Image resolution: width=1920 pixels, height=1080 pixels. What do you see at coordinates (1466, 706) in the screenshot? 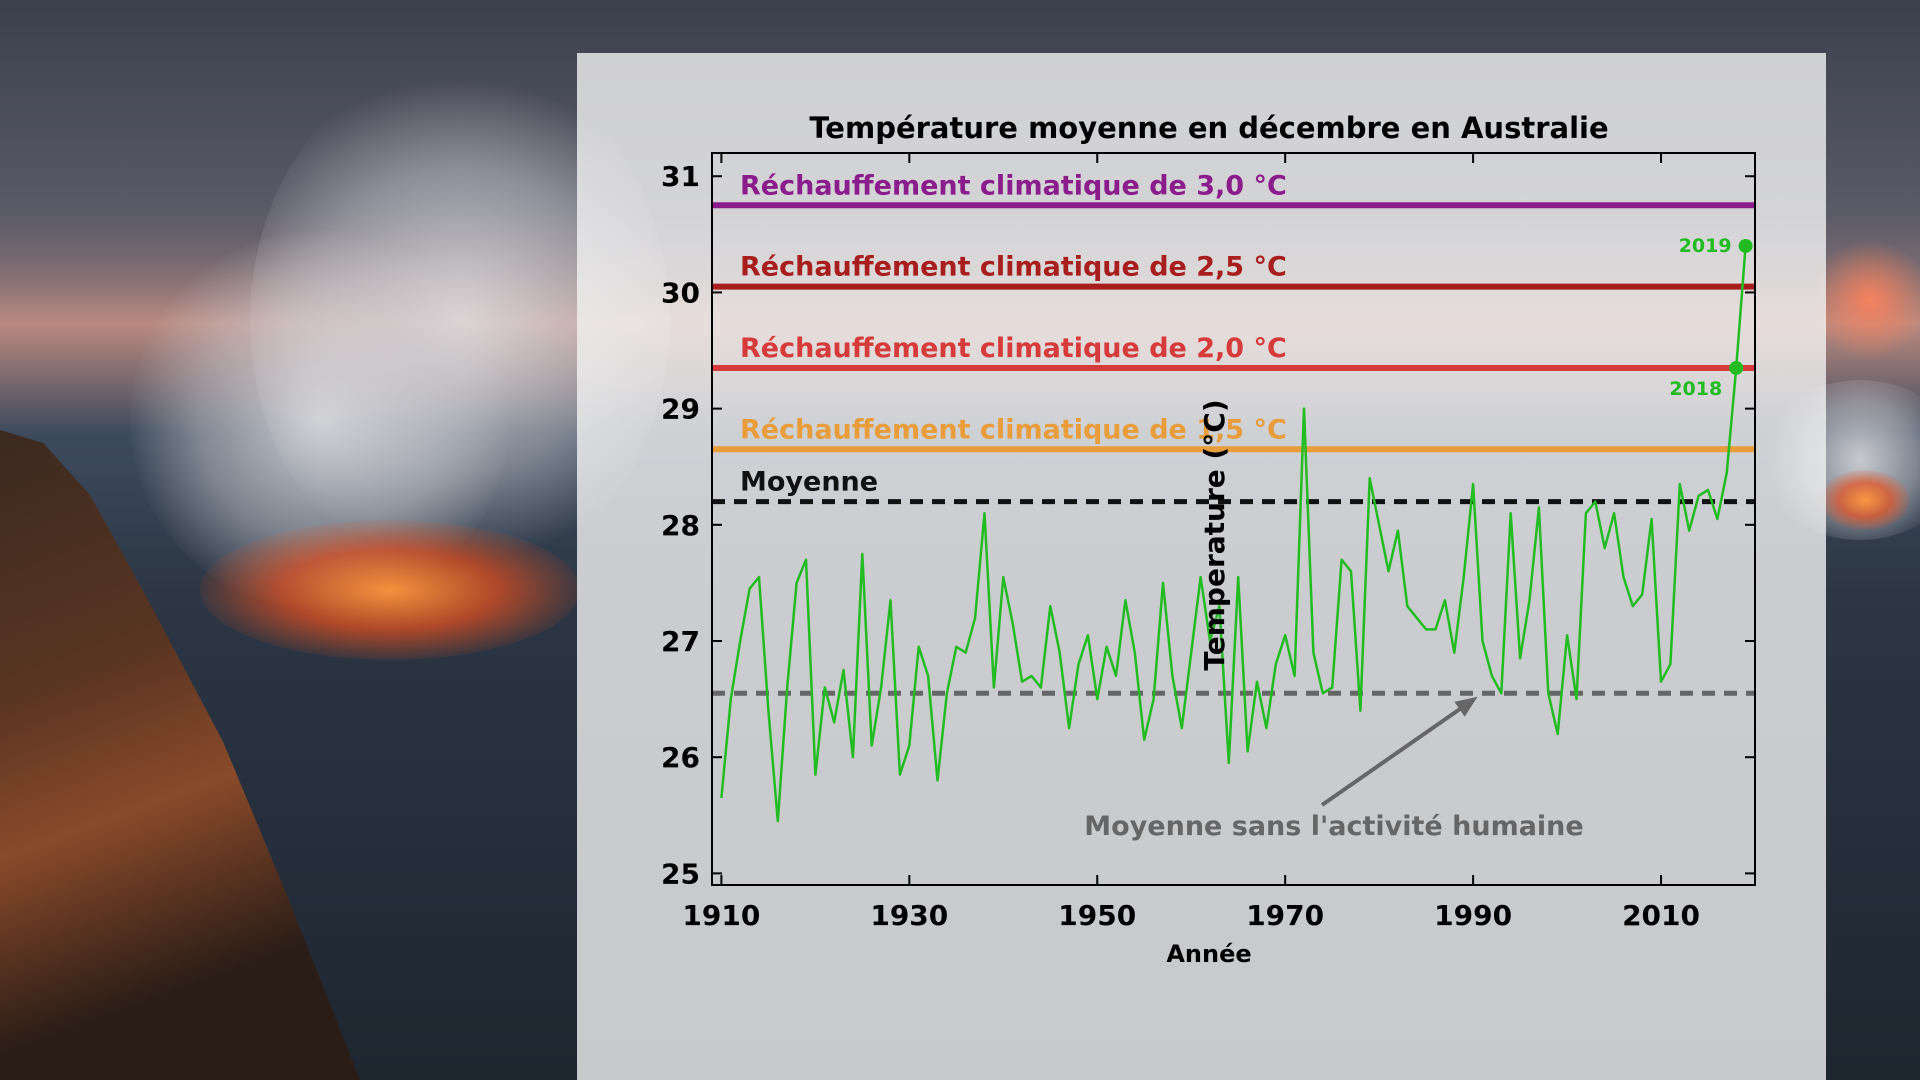
I see `annotation-arrowhead` at bounding box center [1466, 706].